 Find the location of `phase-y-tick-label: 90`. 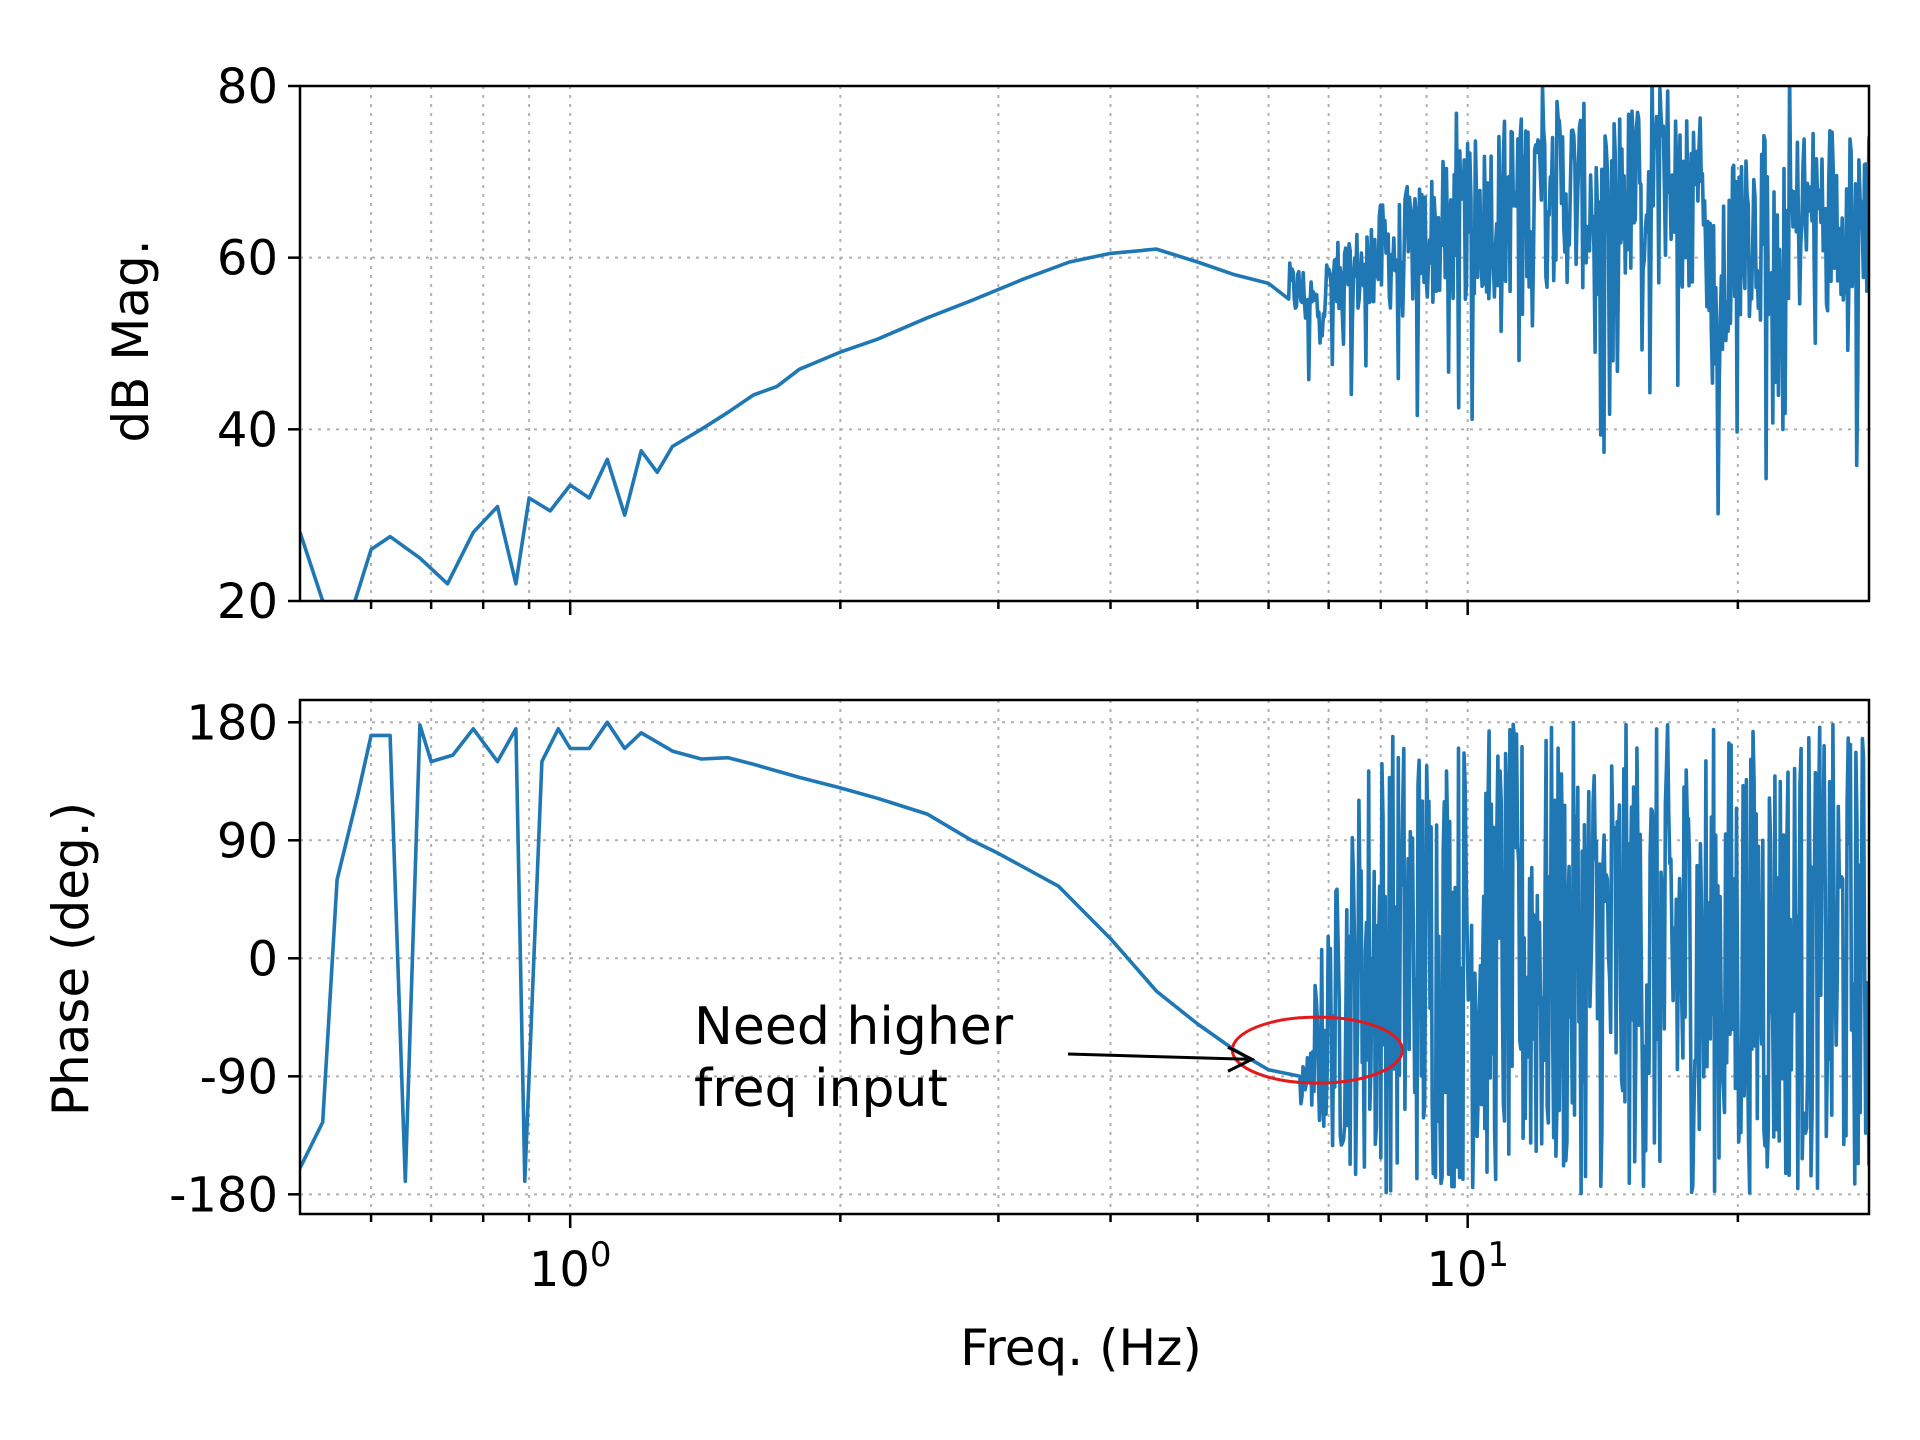

phase-y-tick-label: 90 is located at coordinates (247, 841).